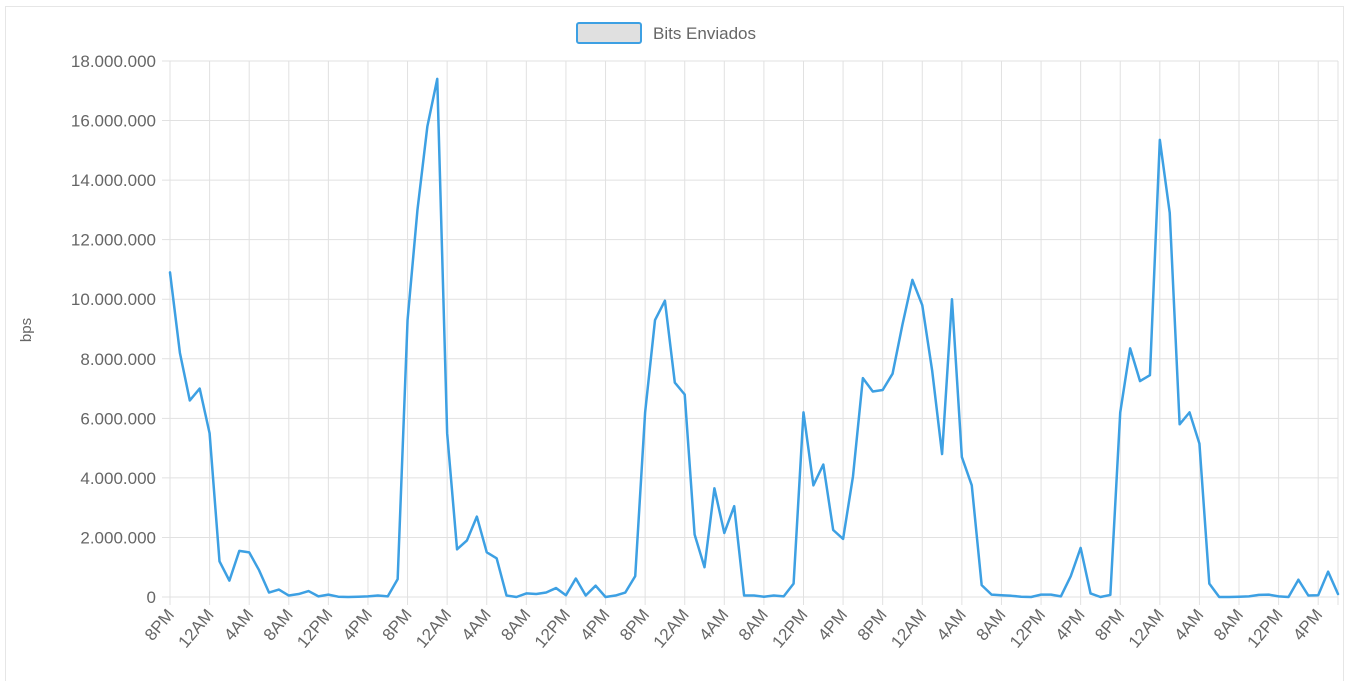 The image size is (1348, 681). What do you see at coordinates (704, 33) in the screenshot?
I see `legend-label: Bits Enviados` at bounding box center [704, 33].